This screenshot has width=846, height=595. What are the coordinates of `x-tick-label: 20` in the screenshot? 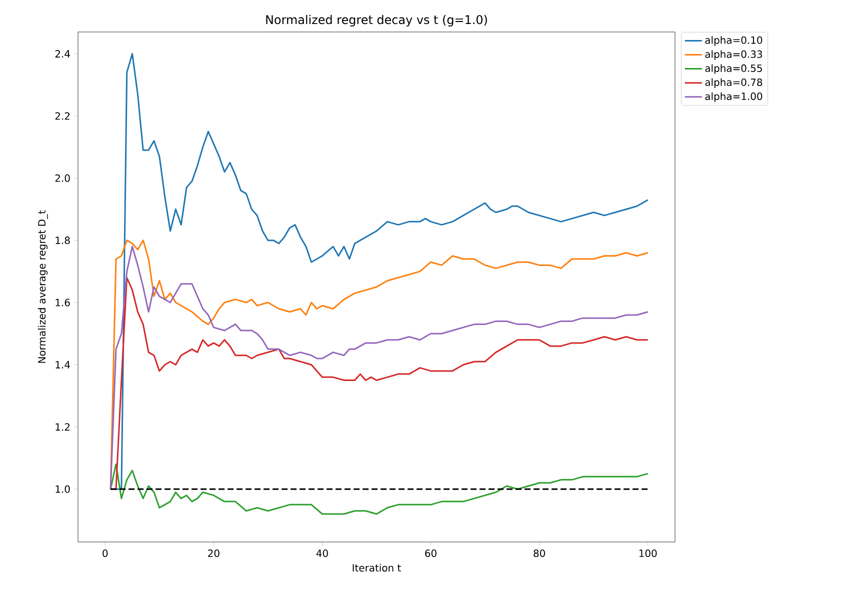 It's located at (214, 553).